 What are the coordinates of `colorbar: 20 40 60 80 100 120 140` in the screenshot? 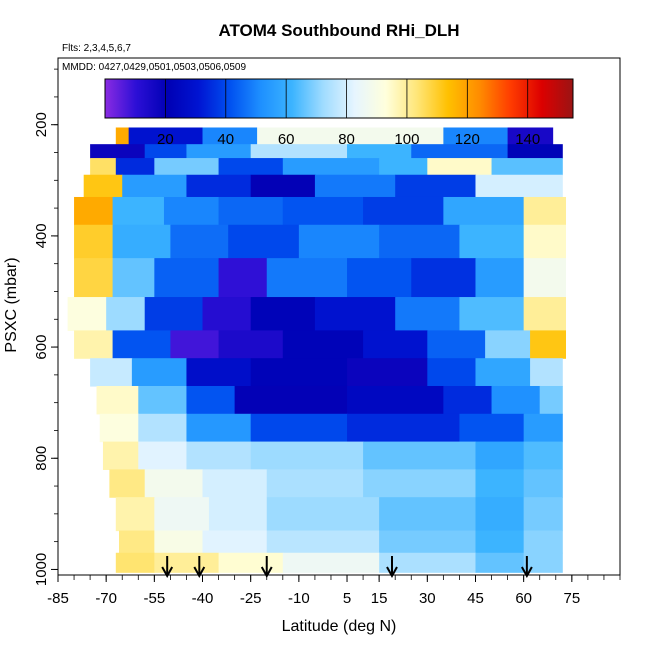 It's located at (339, 113).